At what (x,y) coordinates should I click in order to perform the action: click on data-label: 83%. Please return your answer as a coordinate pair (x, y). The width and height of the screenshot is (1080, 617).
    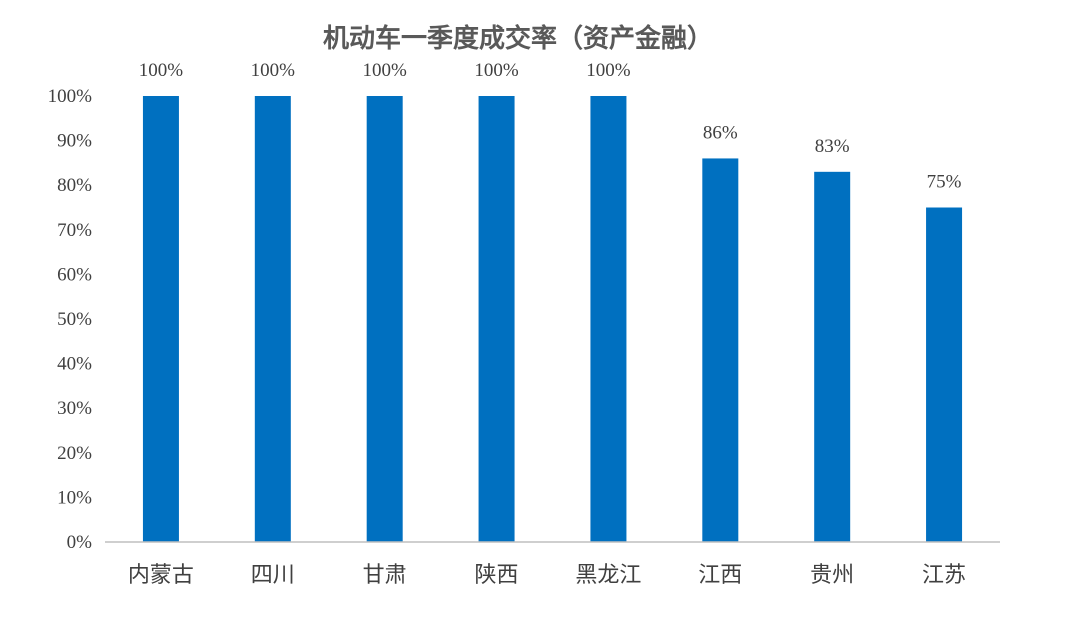
    Looking at the image, I should click on (832, 146).